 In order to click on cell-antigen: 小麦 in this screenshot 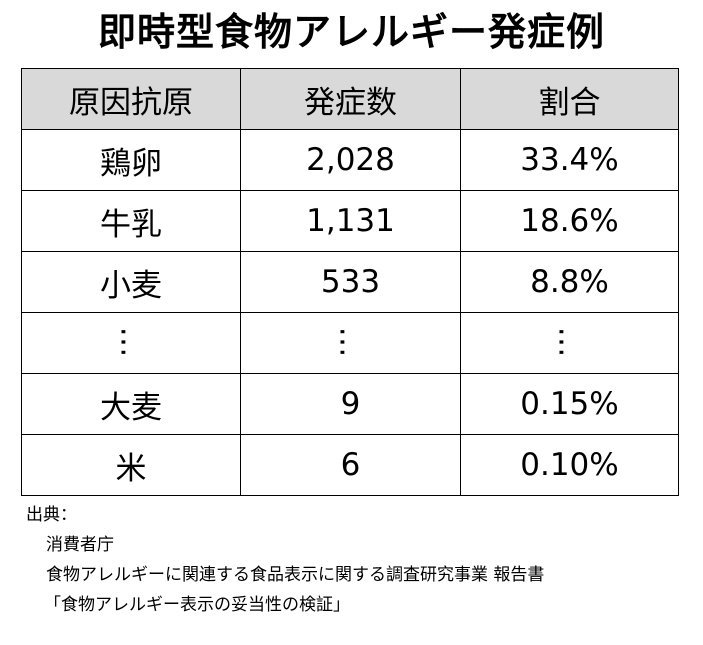, I will do `click(131, 282)`.